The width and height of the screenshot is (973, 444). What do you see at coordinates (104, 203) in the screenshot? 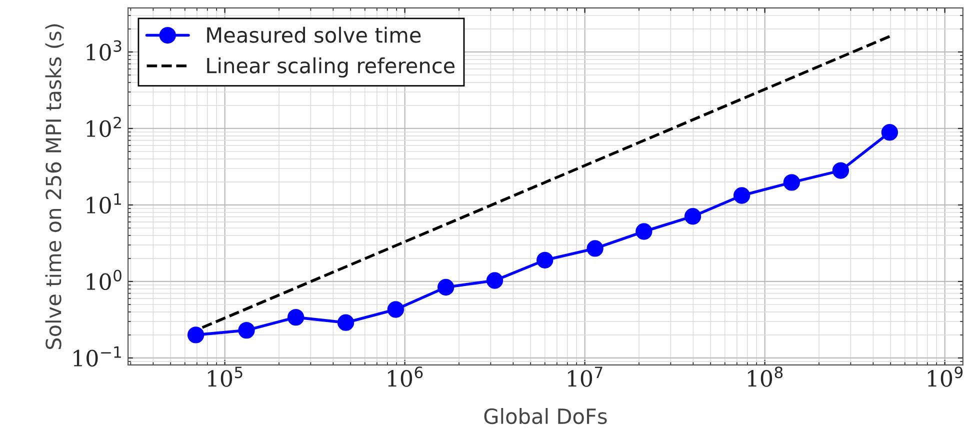
I see `y-tick-label: 10$^{1}$` at bounding box center [104, 203].